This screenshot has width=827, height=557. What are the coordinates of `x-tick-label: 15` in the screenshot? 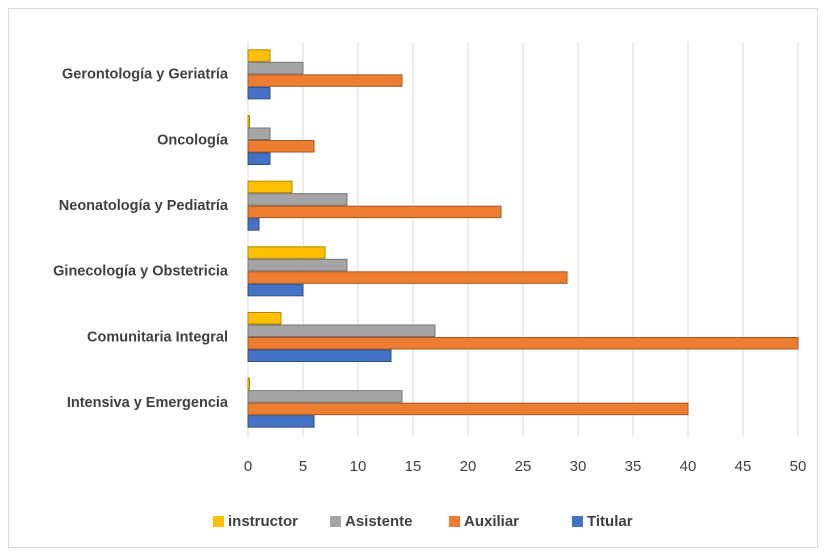 It's located at (413, 466).